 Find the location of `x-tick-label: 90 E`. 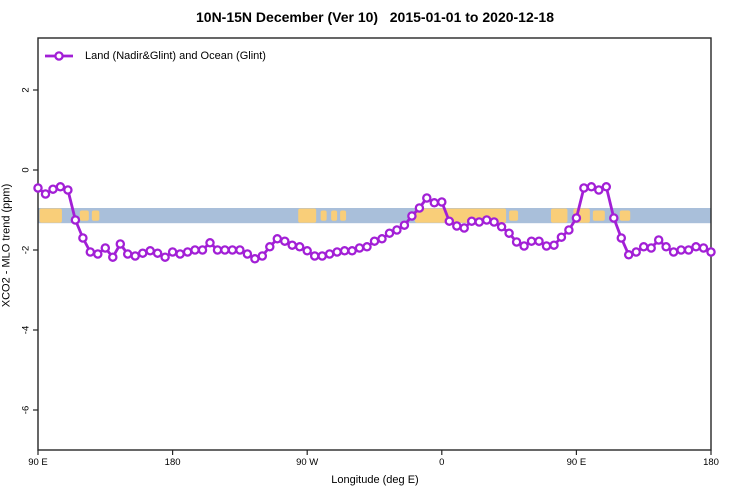

x-tick-label: 90 E is located at coordinates (577, 462).